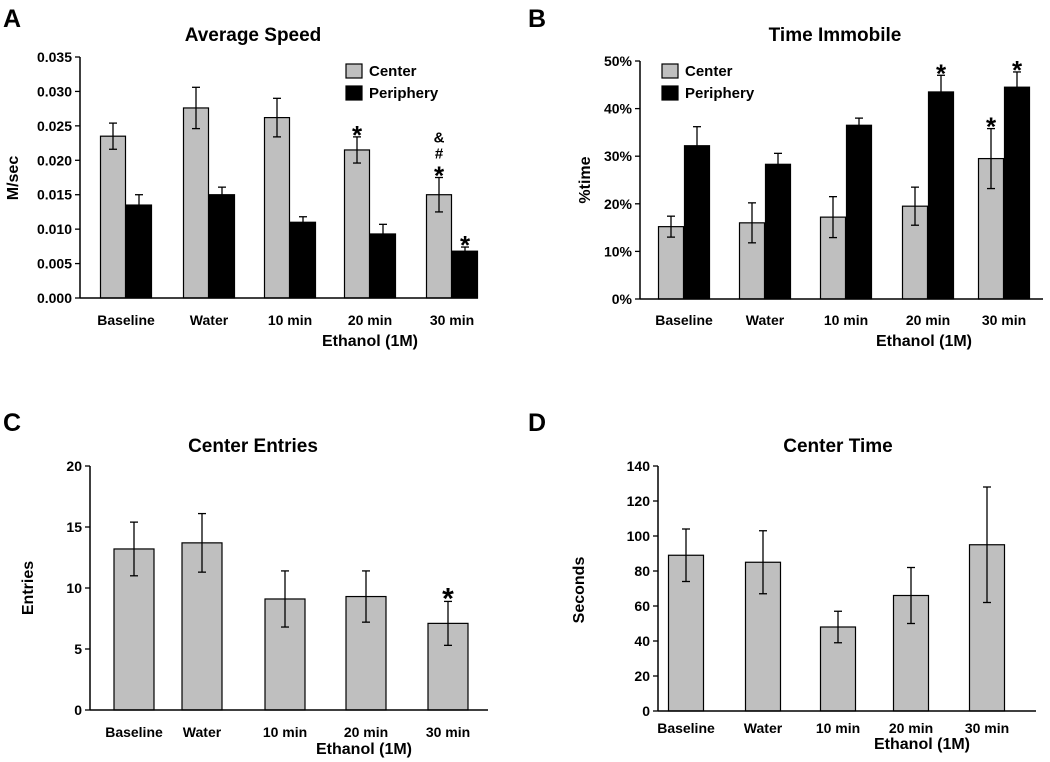 Image resolution: width=1050 pixels, height=762 pixels. What do you see at coordinates (642, 641) in the screenshot?
I see `y-tick-label-d: 40` at bounding box center [642, 641].